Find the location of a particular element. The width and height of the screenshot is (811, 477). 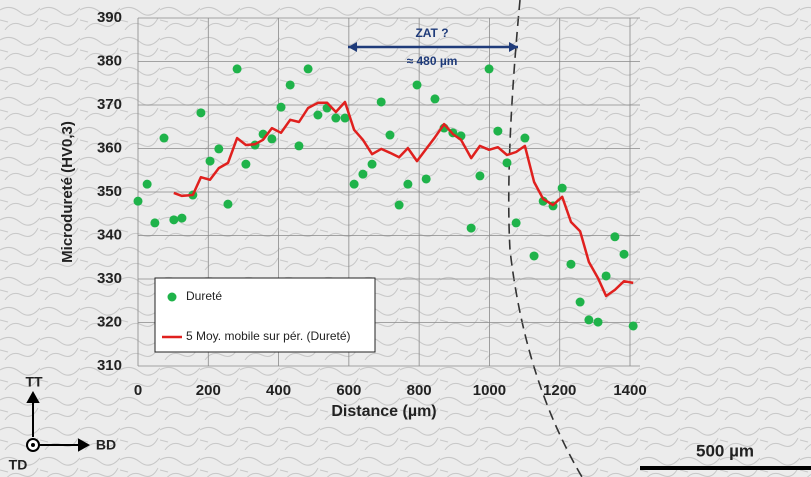

y-tick-label: 350 is located at coordinates (109, 191).